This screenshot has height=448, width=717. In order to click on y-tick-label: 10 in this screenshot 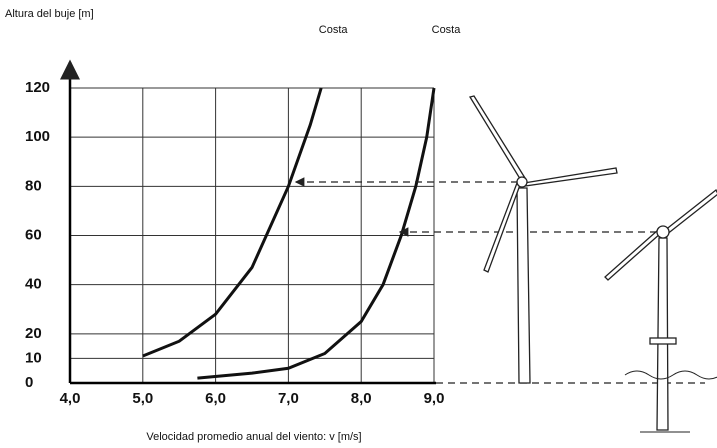, I will do `click(33, 357)`.